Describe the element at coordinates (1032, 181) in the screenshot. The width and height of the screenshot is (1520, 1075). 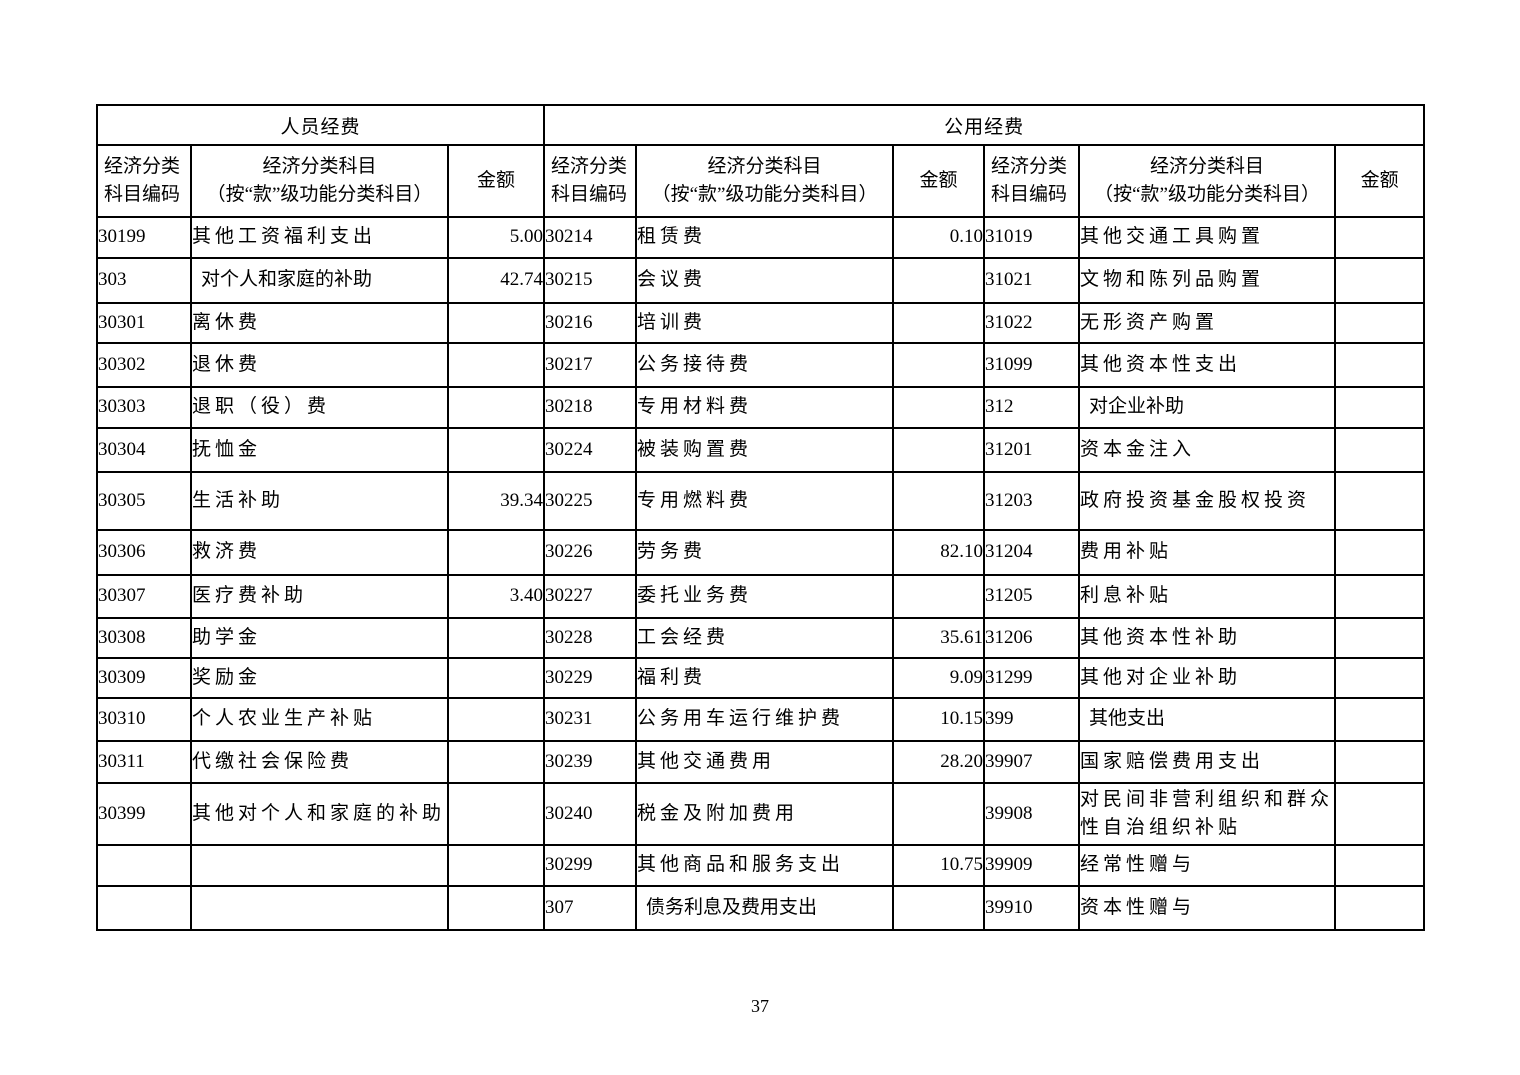
I see `column-header-code: 经济分类 科目编码` at that location.